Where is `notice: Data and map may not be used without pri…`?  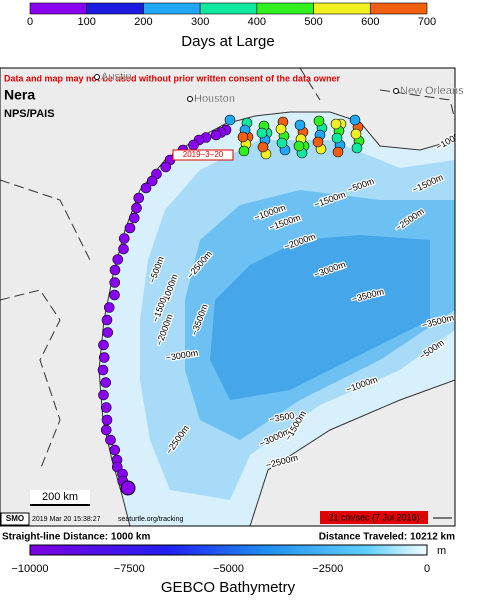 notice: Data and map may not be used without pri… is located at coordinates (172, 78).